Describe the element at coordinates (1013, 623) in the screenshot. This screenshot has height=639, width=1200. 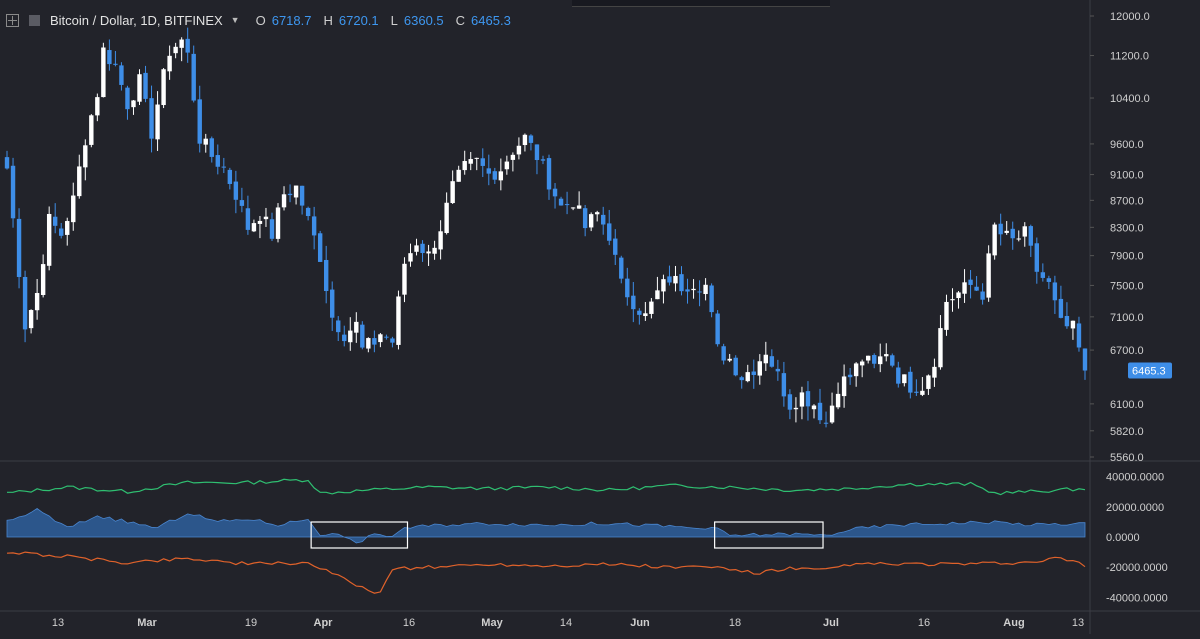
I see `time-tick-label: Aug` at that location.